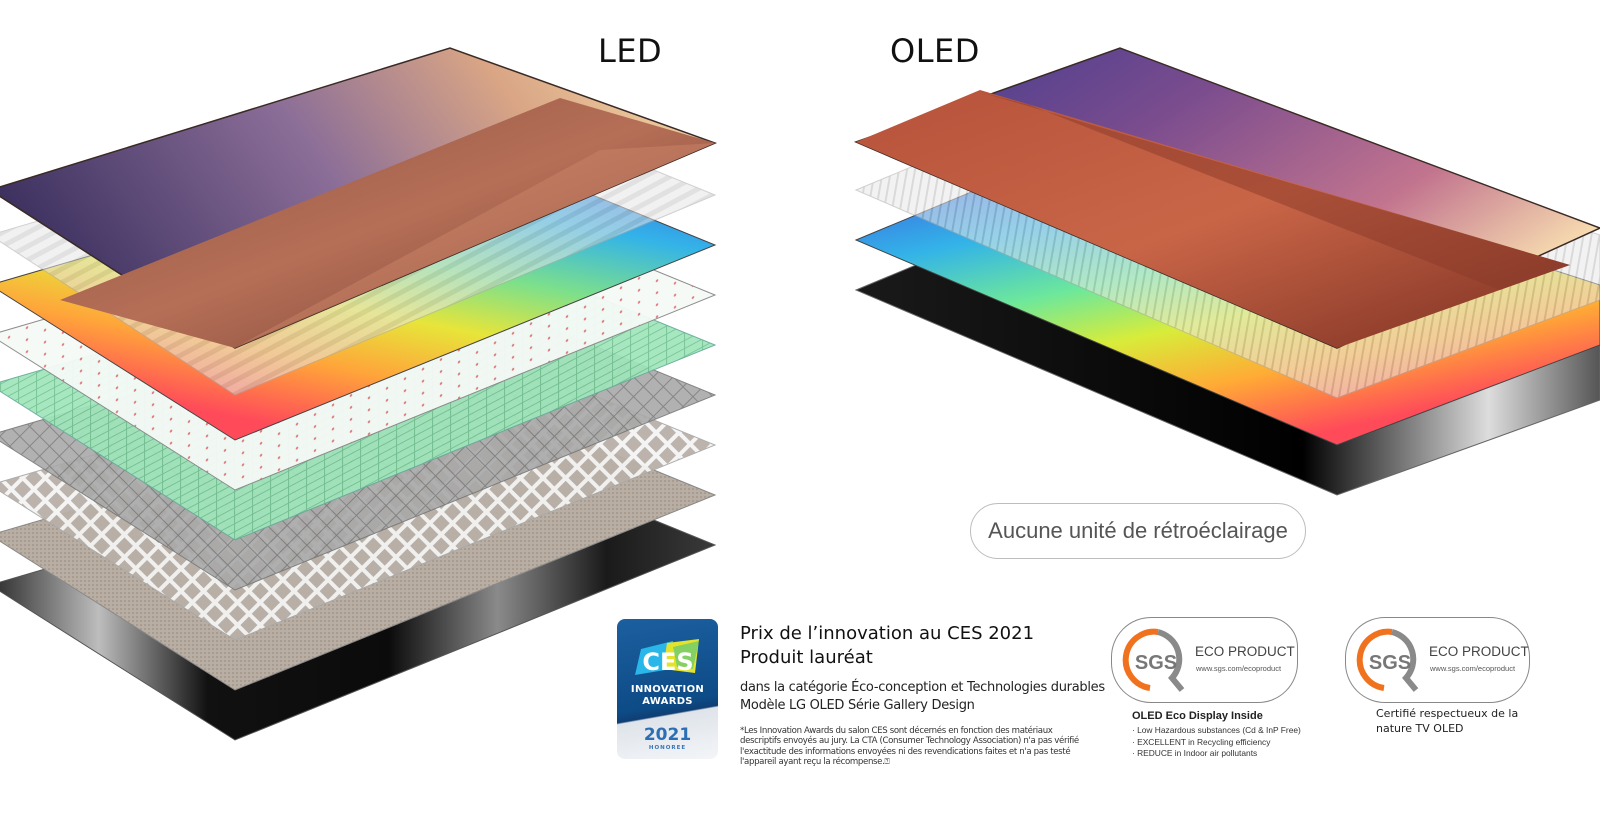  I want to click on ces-badge-honoree: HONOREE, so click(667, 748).